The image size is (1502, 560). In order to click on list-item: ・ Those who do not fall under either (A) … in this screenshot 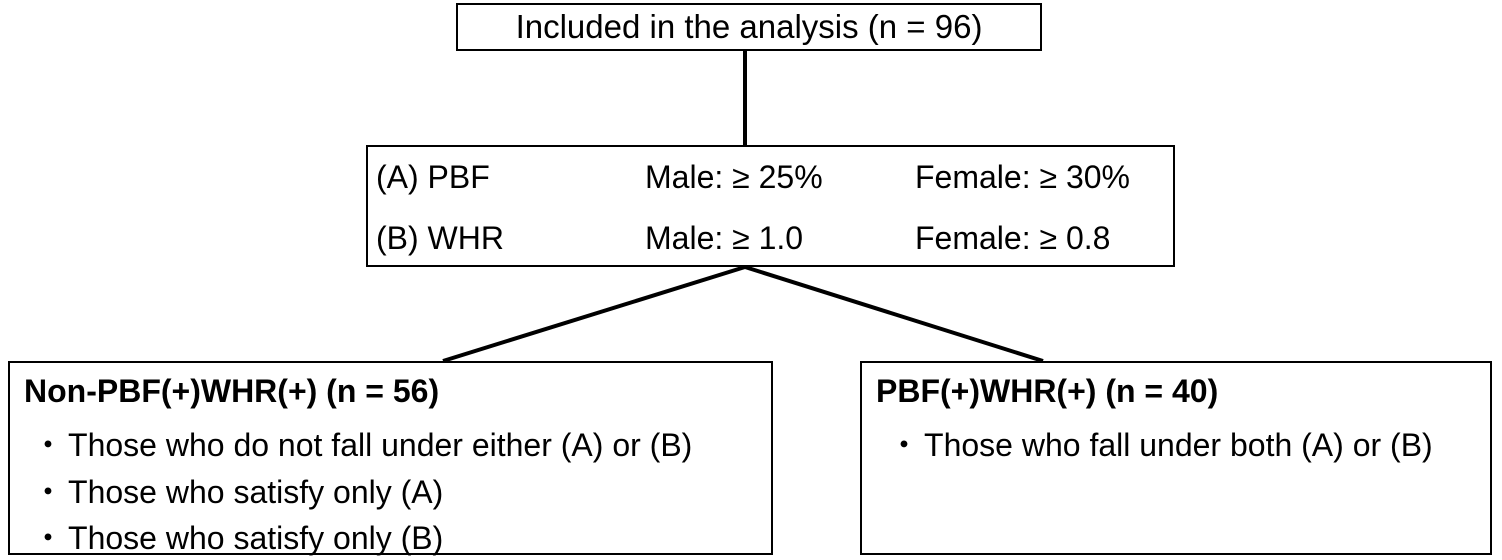, I will do `click(362, 443)`.